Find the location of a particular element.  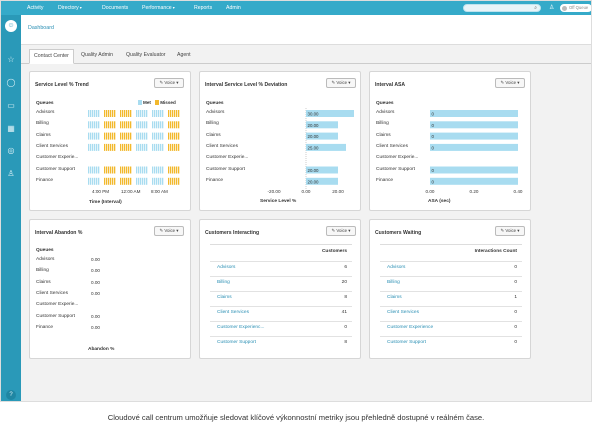

queues-header: Queues is located at coordinates (45, 103).